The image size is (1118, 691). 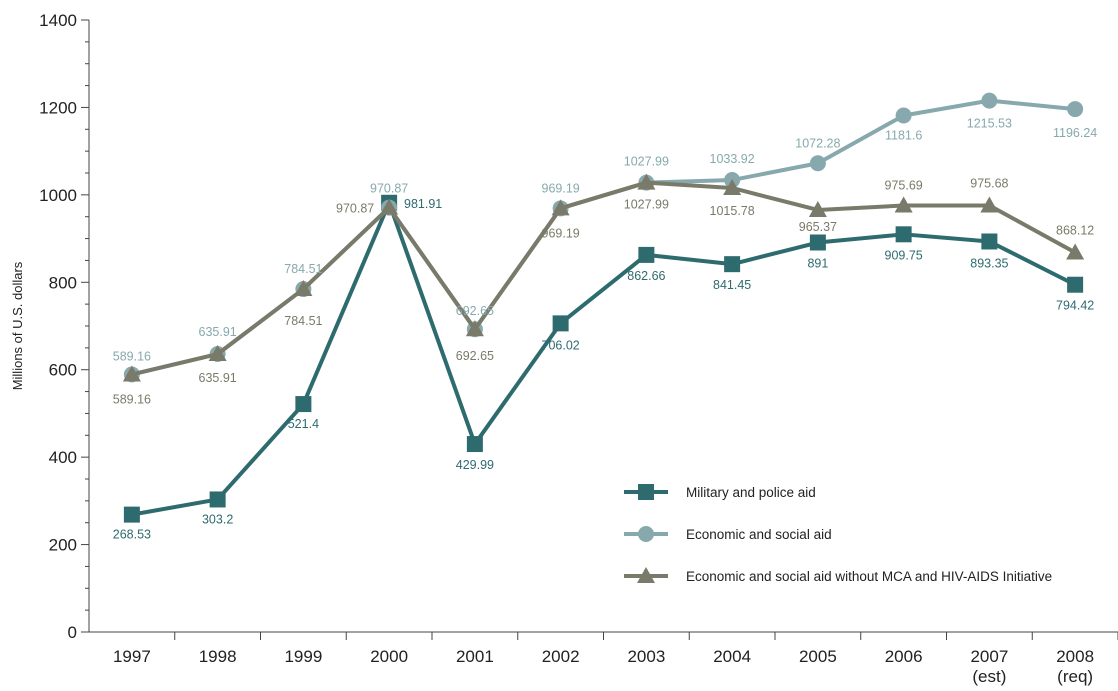 I want to click on x-tick-label: 2000, so click(x=389, y=656).